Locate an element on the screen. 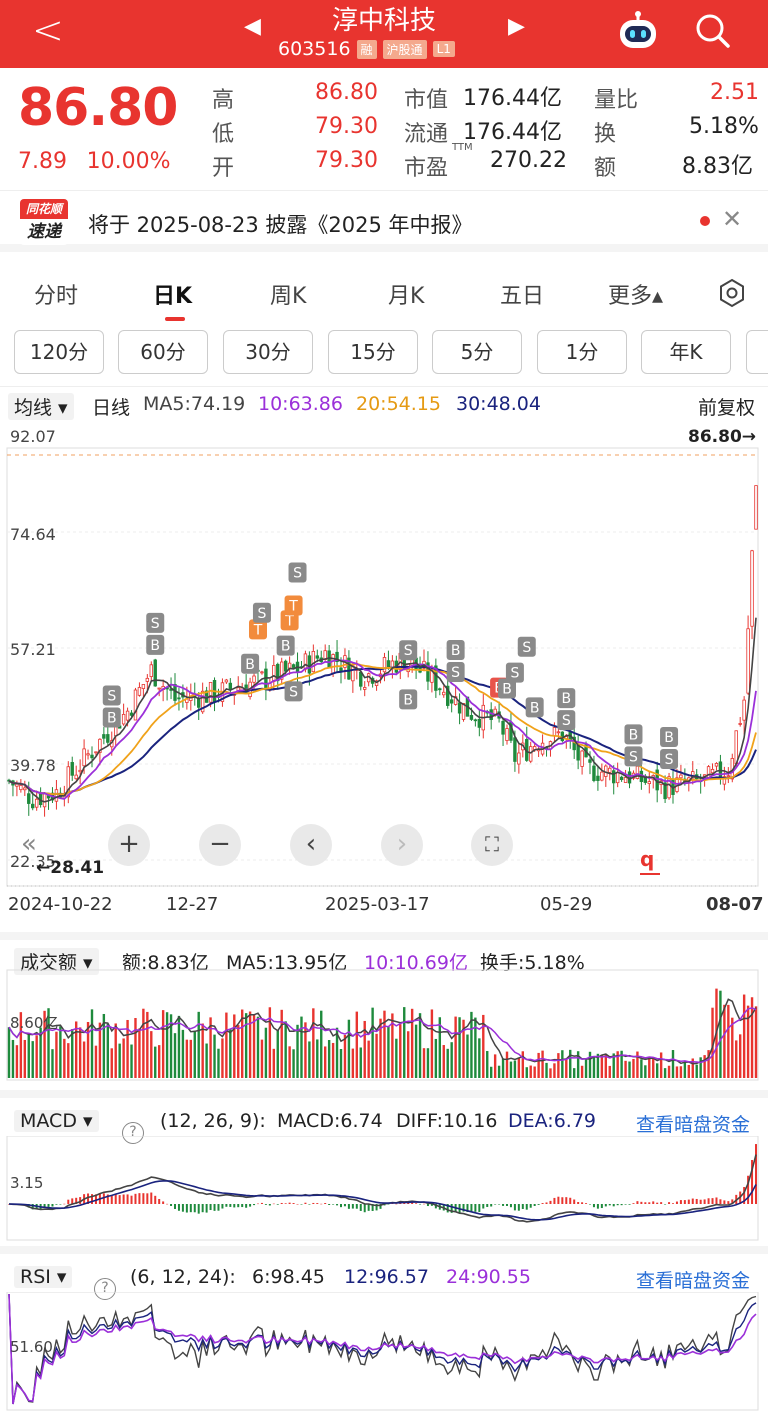 This screenshot has width=768, height=1425. x-tick-2: 12-27 is located at coordinates (192, 904).